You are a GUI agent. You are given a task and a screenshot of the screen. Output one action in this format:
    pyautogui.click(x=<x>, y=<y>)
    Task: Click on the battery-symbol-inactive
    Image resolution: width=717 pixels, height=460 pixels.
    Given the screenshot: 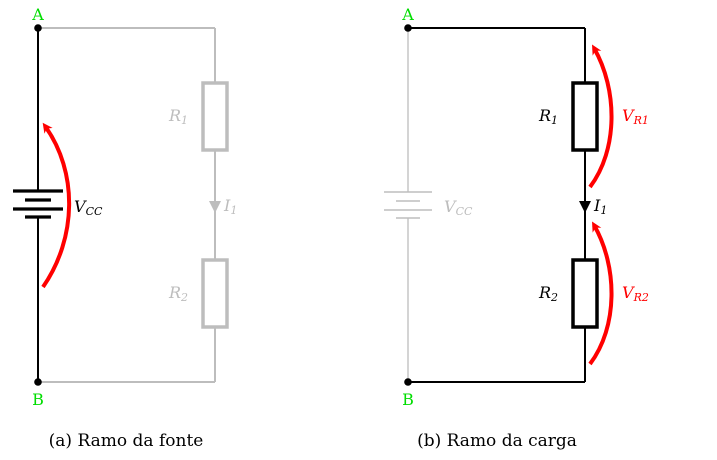 What is the action you would take?
    pyautogui.click(x=408, y=205)
    